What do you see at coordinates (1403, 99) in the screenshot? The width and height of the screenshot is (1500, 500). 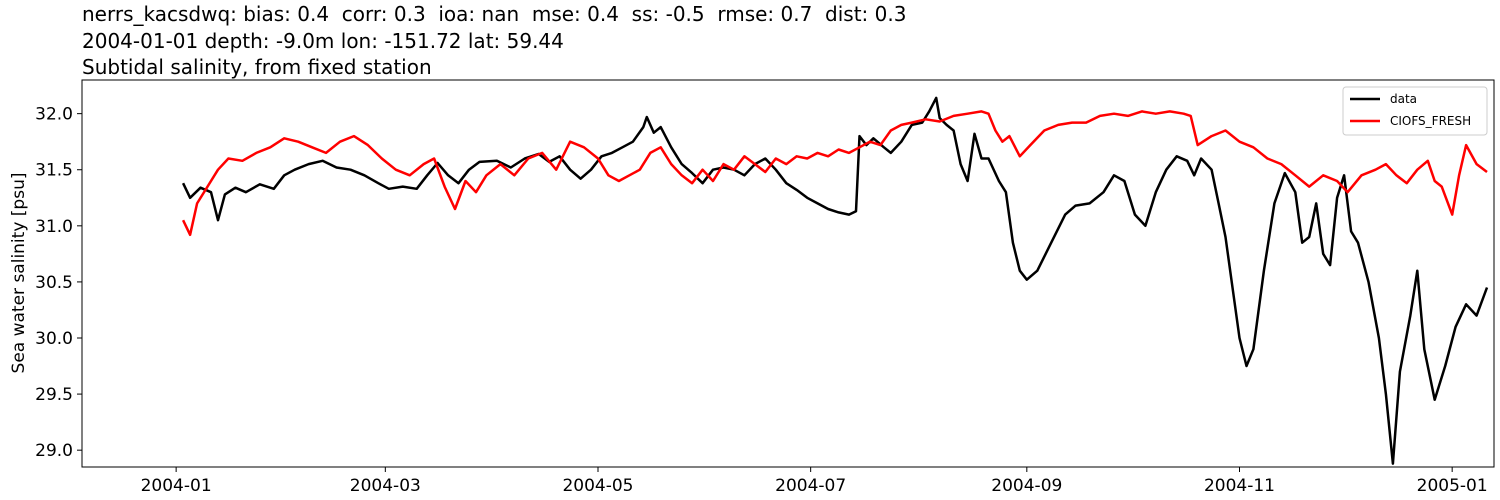 I see `legend-label-data: data` at bounding box center [1403, 99].